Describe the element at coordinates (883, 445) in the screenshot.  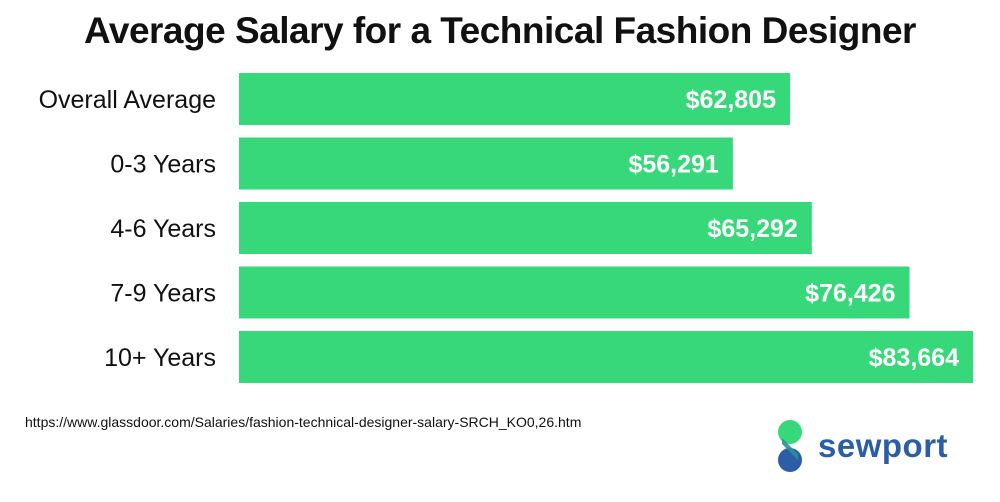
I see `brand-name: sewport` at that location.